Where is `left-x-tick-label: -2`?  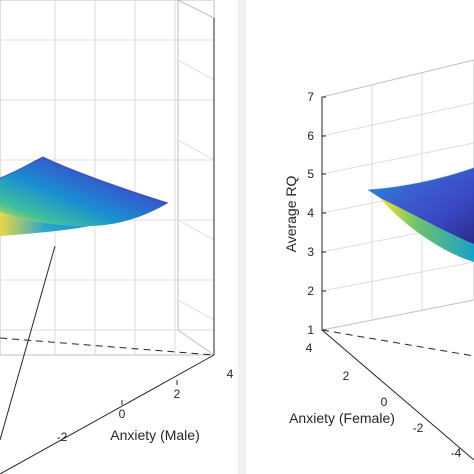 left-x-tick-label: -2 is located at coordinates (62, 437).